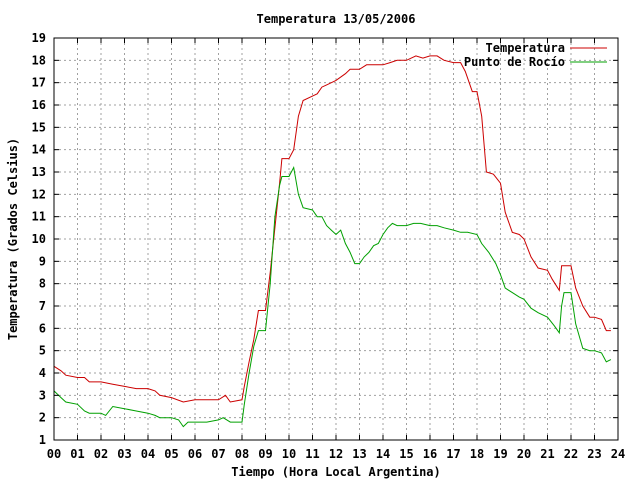 This screenshot has height=480, width=640. What do you see at coordinates (312, 454) in the screenshot?
I see `x-tick-label: 11` at bounding box center [312, 454].